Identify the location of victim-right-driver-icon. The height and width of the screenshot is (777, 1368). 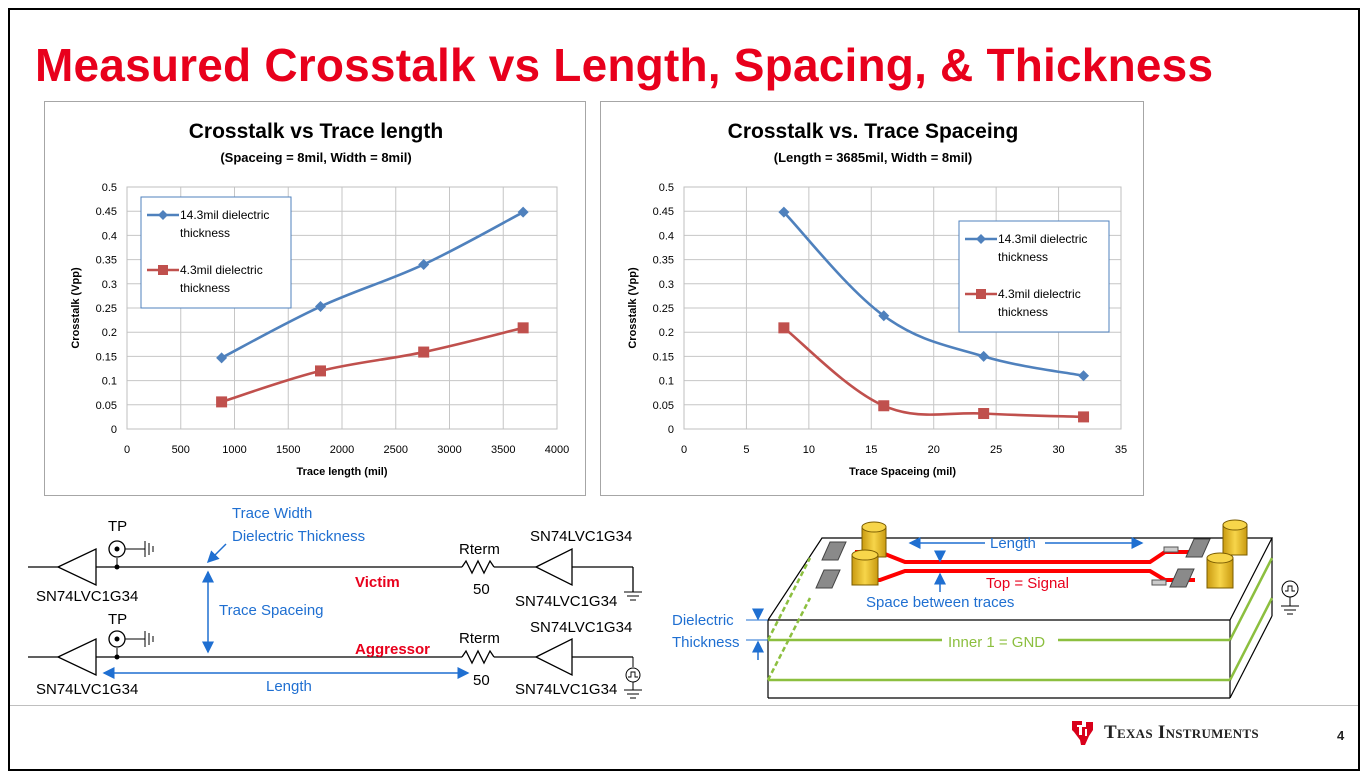
(553, 567).